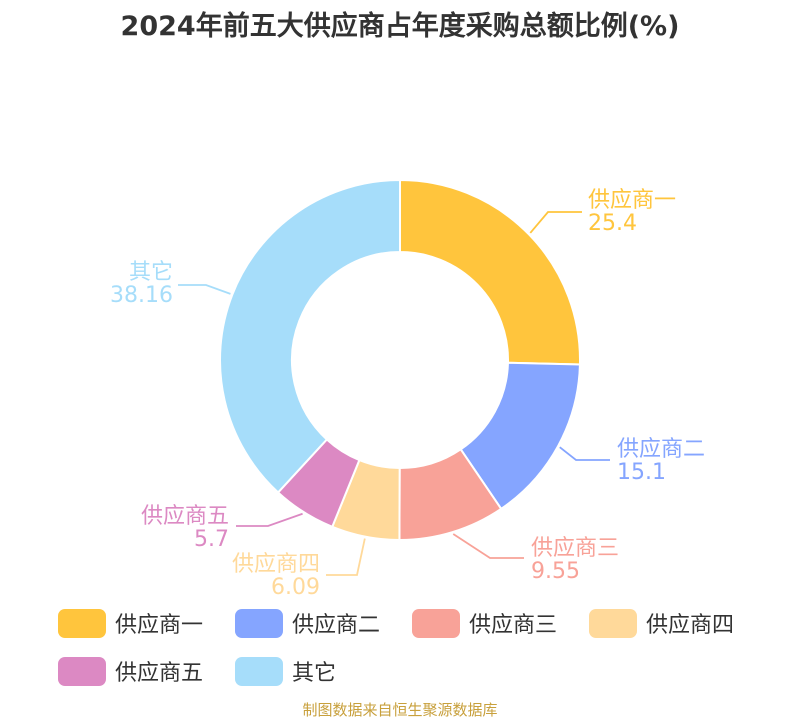  Describe the element at coordinates (575, 548) in the screenshot. I see `slice-label-name-3: 供应商三` at that location.